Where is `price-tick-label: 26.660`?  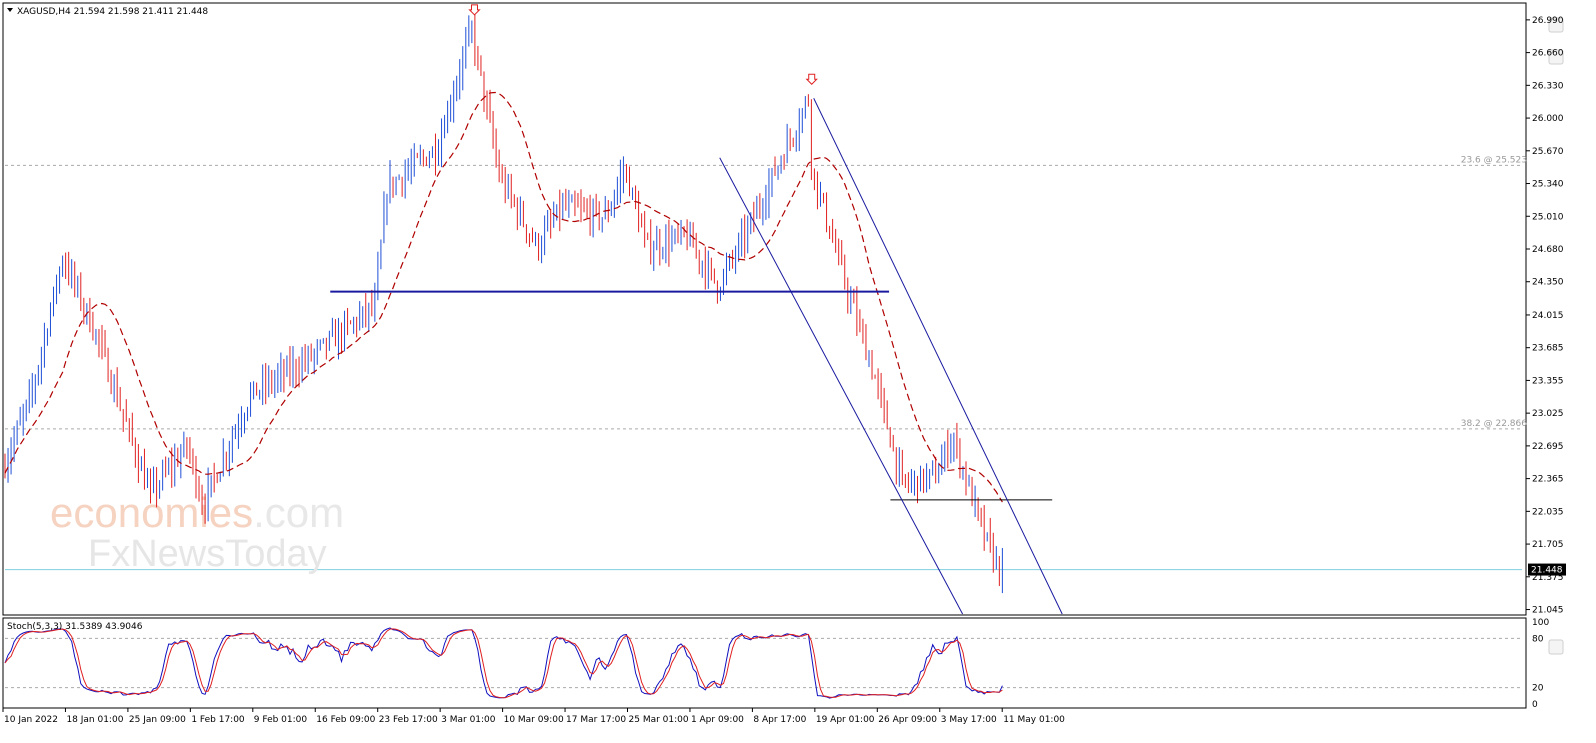 price-tick-label: 26.660 is located at coordinates (1548, 54).